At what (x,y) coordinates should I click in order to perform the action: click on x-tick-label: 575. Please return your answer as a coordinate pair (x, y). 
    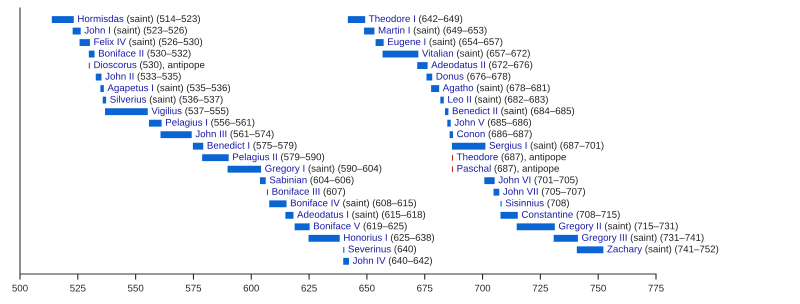
    Looking at the image, I should click on (194, 288).